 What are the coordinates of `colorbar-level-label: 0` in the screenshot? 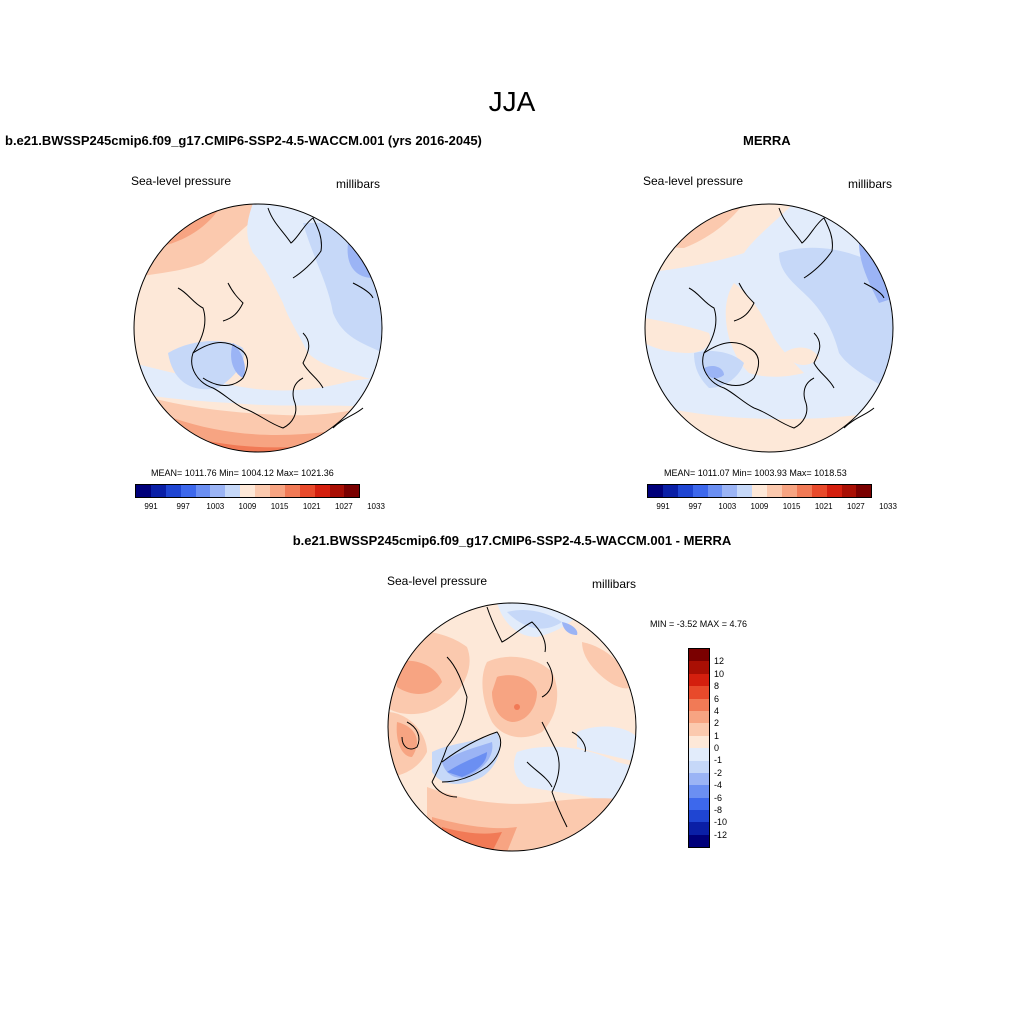 It's located at (717, 748).